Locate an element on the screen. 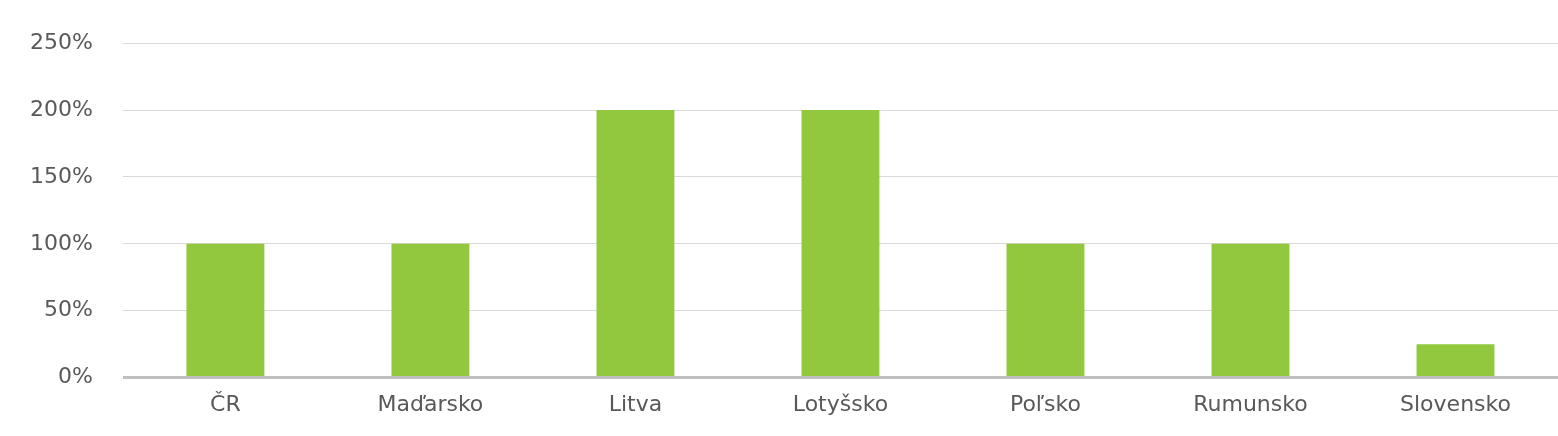  y-tick-label: 100% is located at coordinates (61, 242).